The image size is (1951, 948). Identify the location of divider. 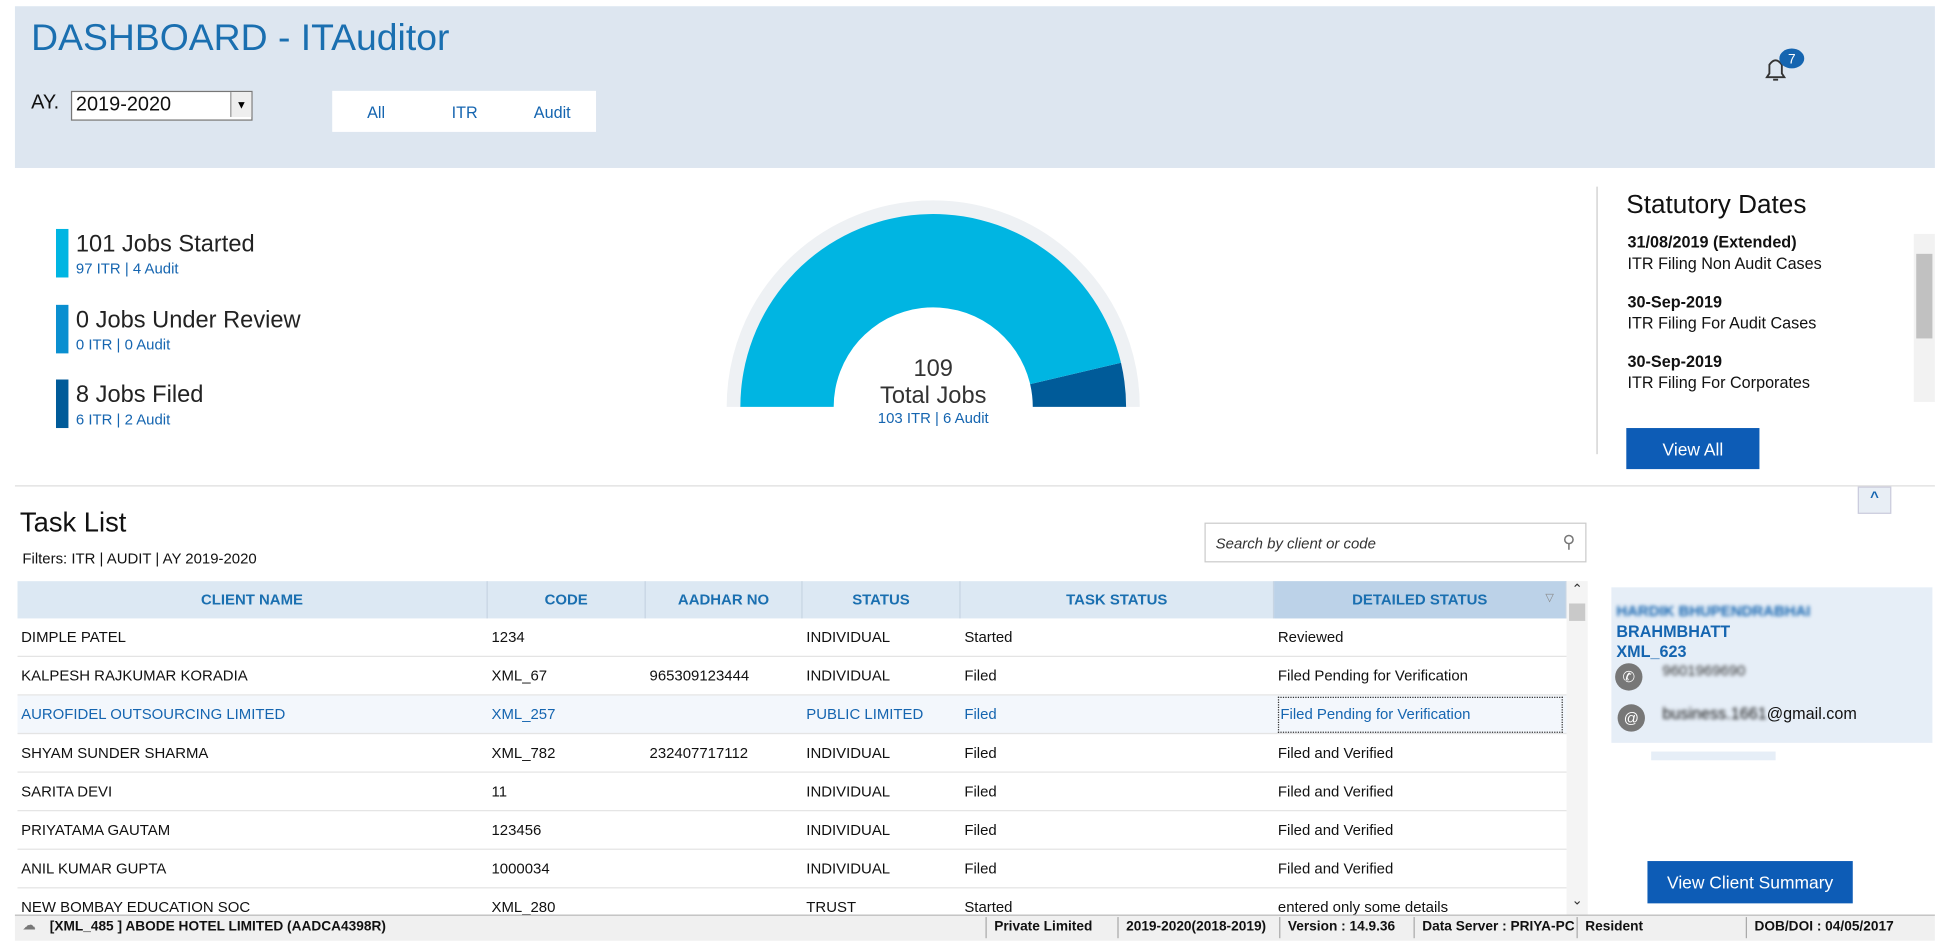
(1597, 320).